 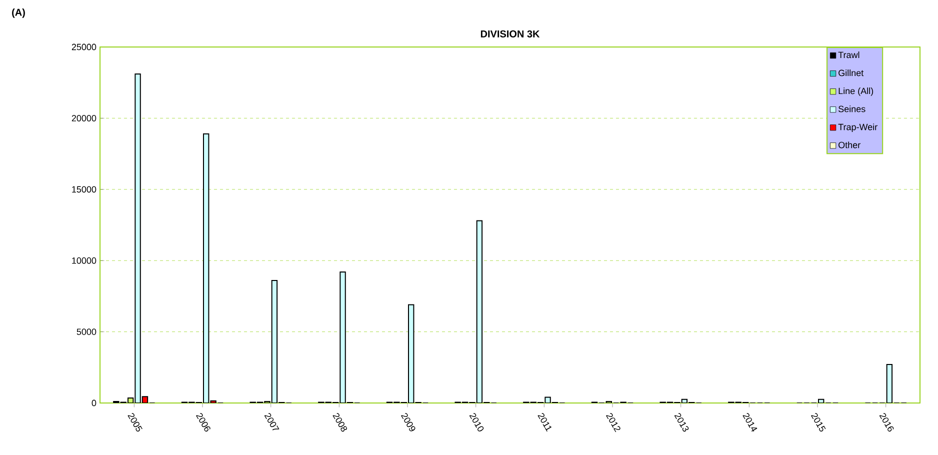 What do you see at coordinates (851, 73) in the screenshot?
I see `legend-label: Gillnet` at bounding box center [851, 73].